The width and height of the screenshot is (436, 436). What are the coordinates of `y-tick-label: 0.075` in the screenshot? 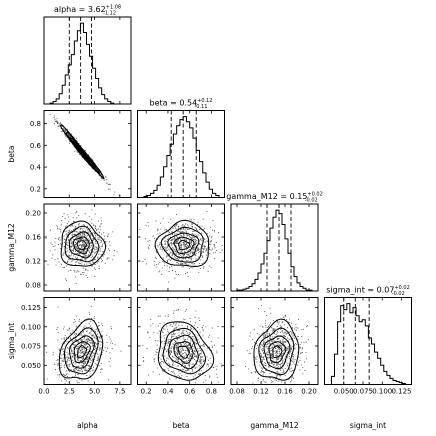 It's located at (31, 347).